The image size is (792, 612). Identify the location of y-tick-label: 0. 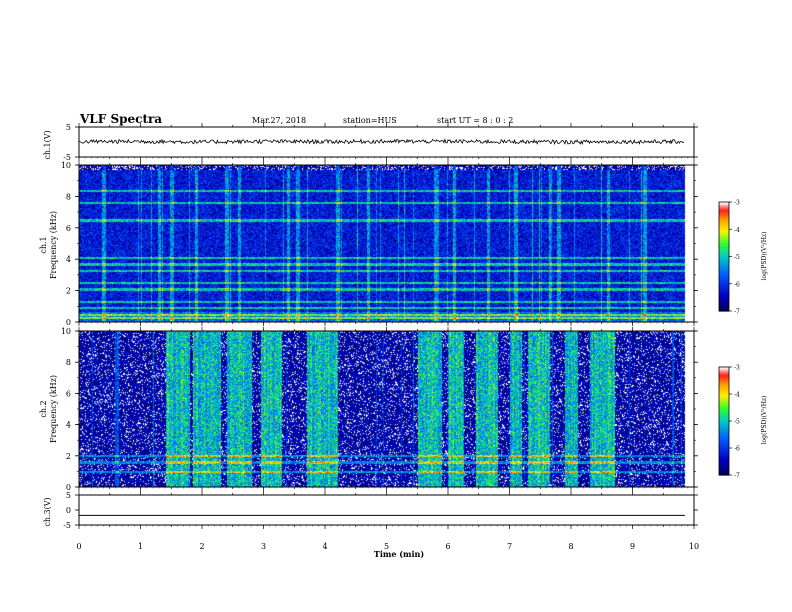
(68, 510).